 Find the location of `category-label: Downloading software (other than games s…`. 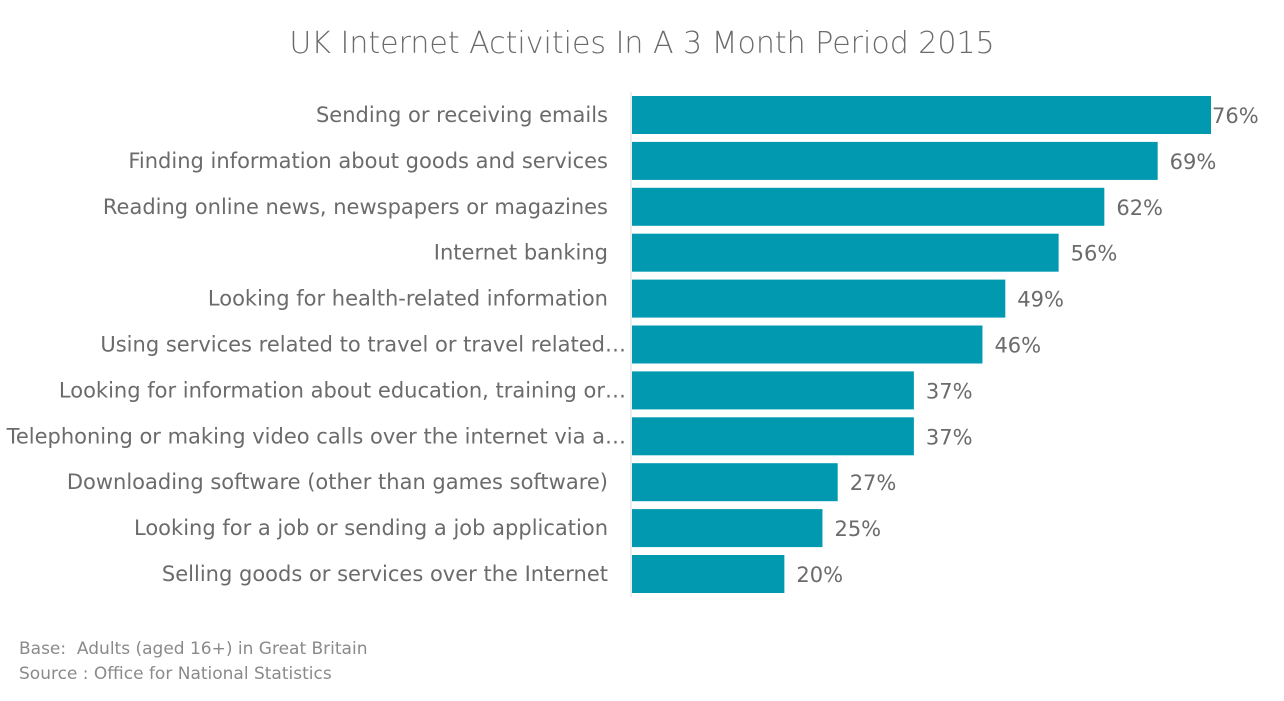

category-label: Downloading software (other than games s… is located at coordinates (337, 482).